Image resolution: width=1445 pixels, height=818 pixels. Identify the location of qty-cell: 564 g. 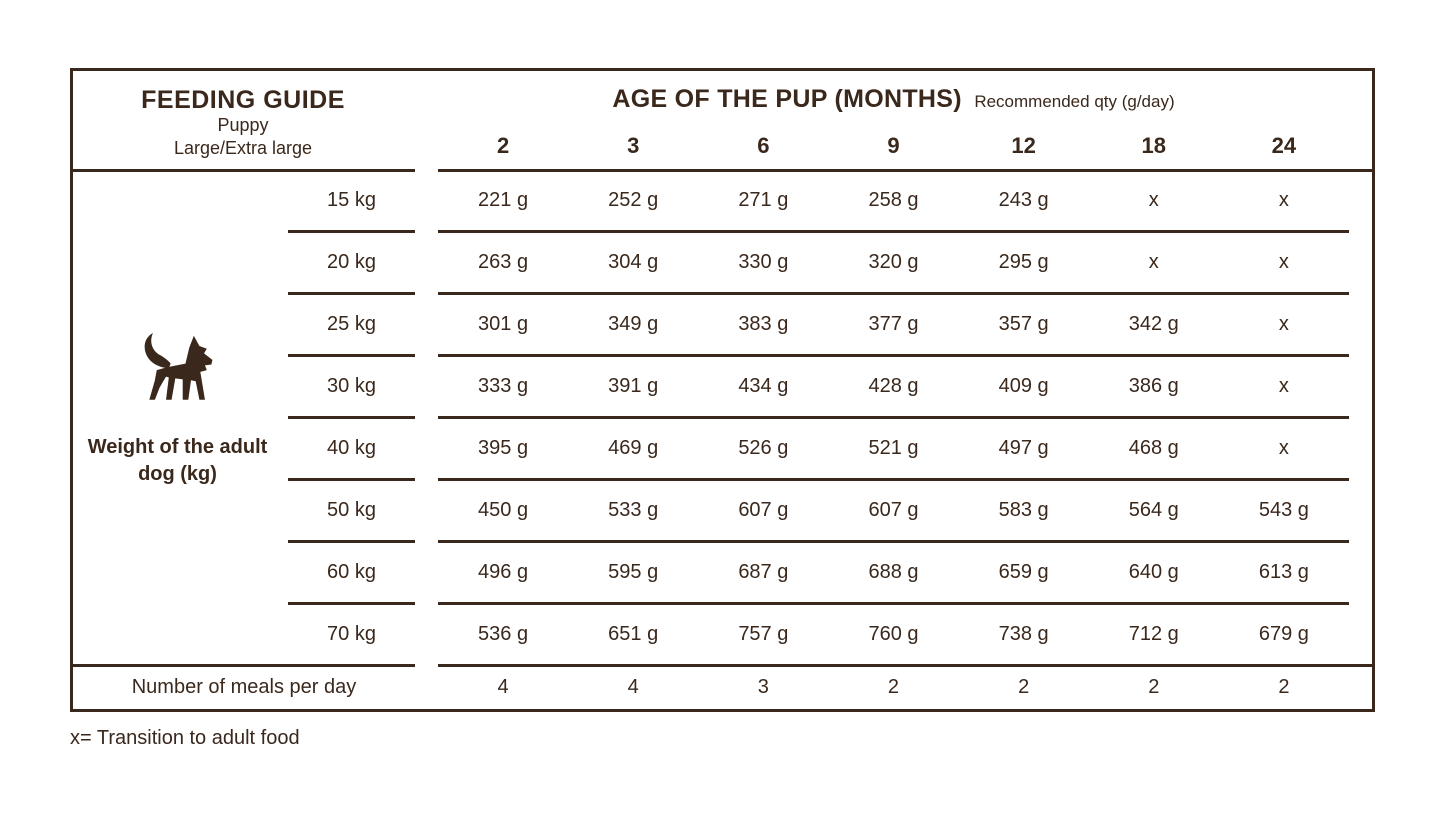
(1153, 509).